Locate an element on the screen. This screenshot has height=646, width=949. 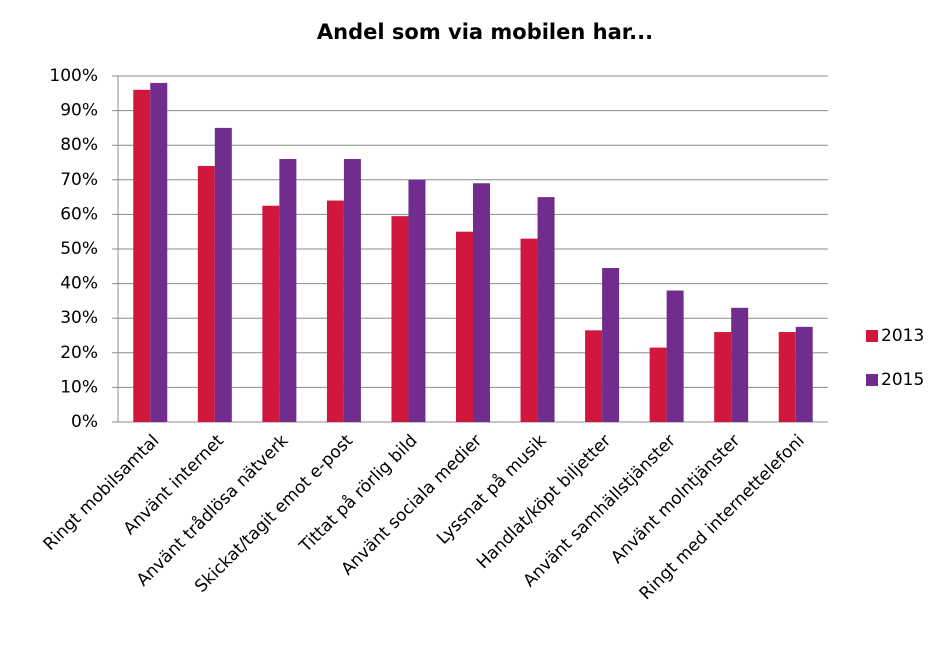
legend-label: 2015 is located at coordinates (902, 380).